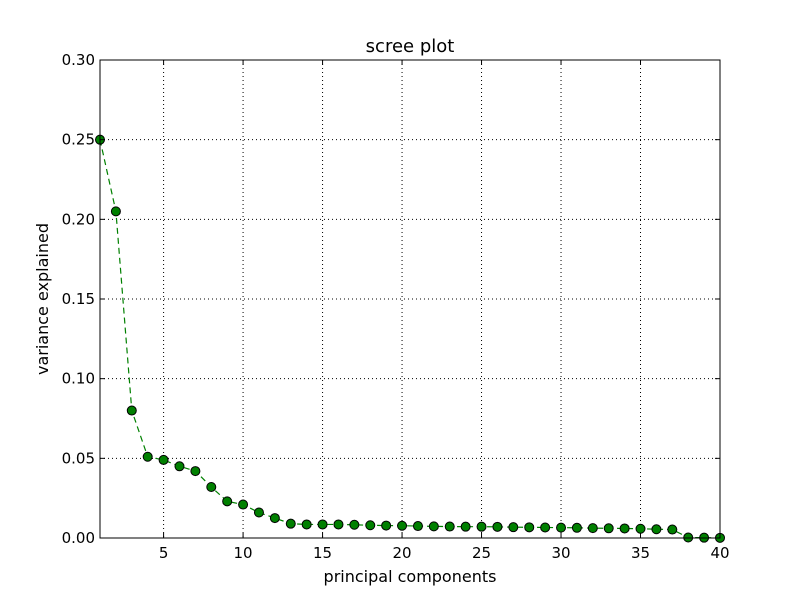 This screenshot has height=597, width=800. I want to click on x-tick-label: 15, so click(322, 553).